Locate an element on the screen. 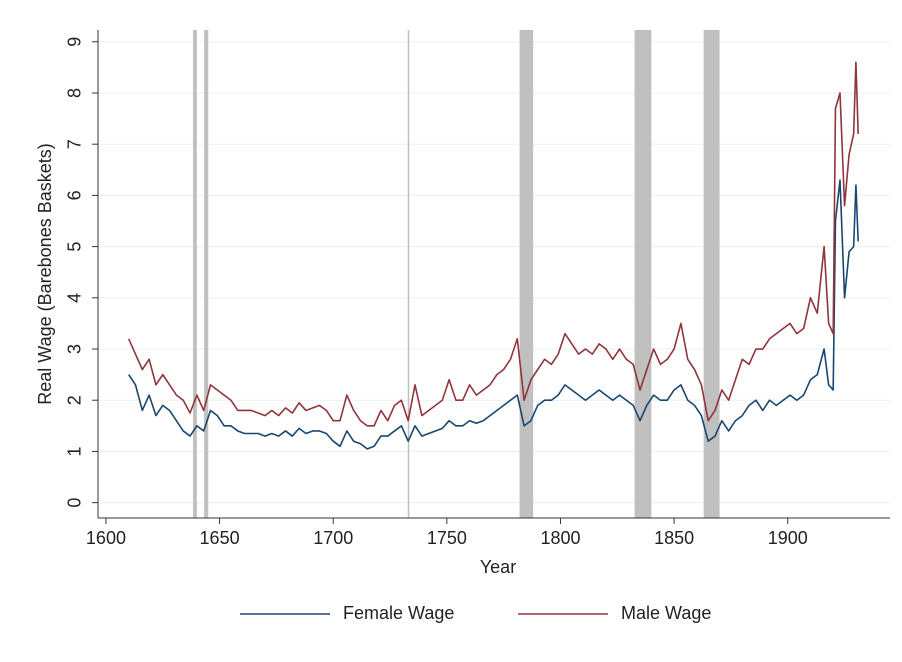  x-tick-label: 1800 is located at coordinates (560, 538).